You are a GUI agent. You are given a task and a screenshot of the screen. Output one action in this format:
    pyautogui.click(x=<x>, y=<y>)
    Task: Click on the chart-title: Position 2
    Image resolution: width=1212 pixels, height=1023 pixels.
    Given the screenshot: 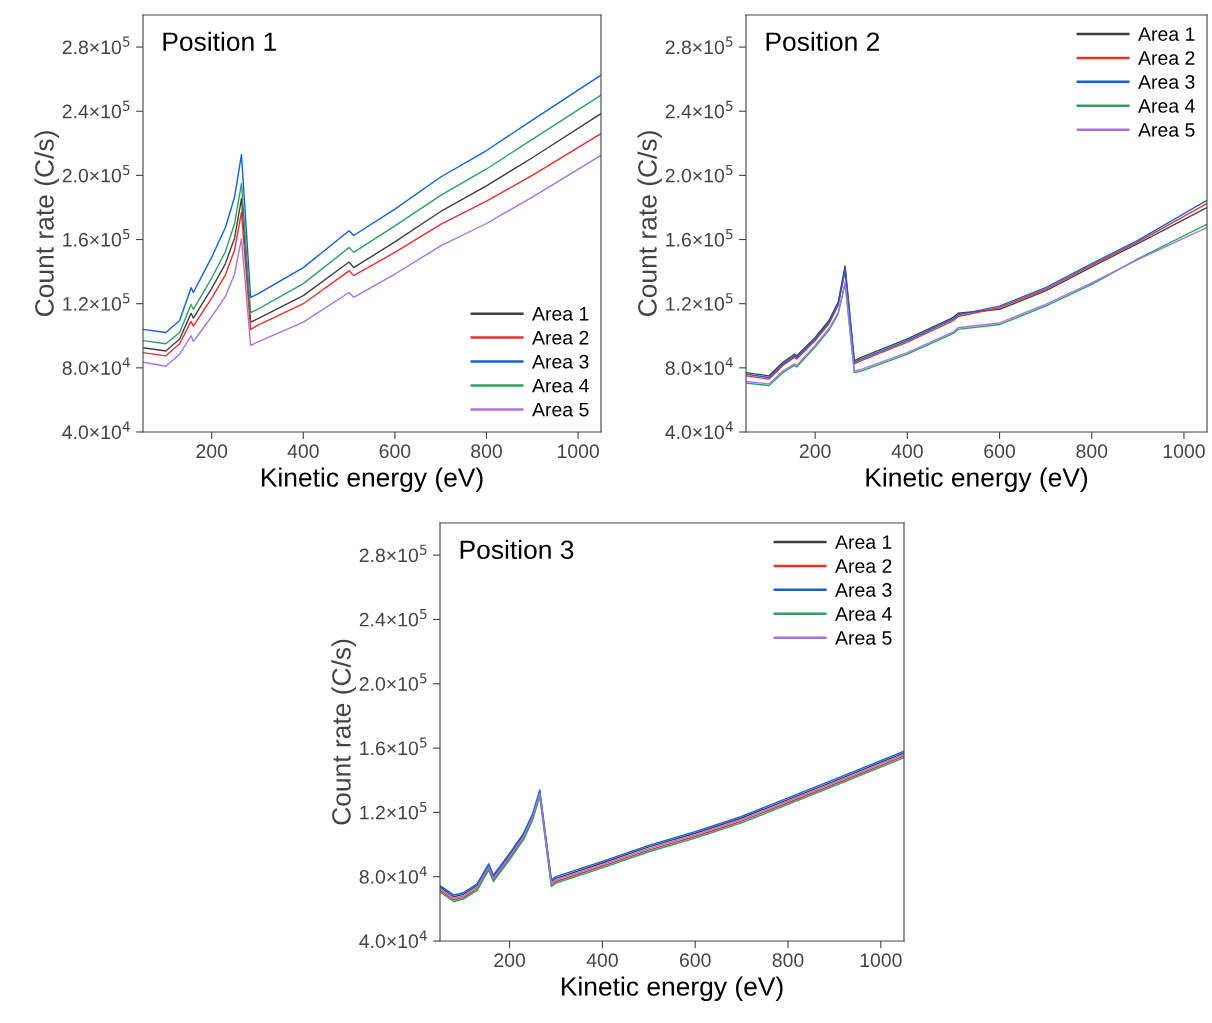 What is the action you would take?
    pyautogui.click(x=822, y=41)
    